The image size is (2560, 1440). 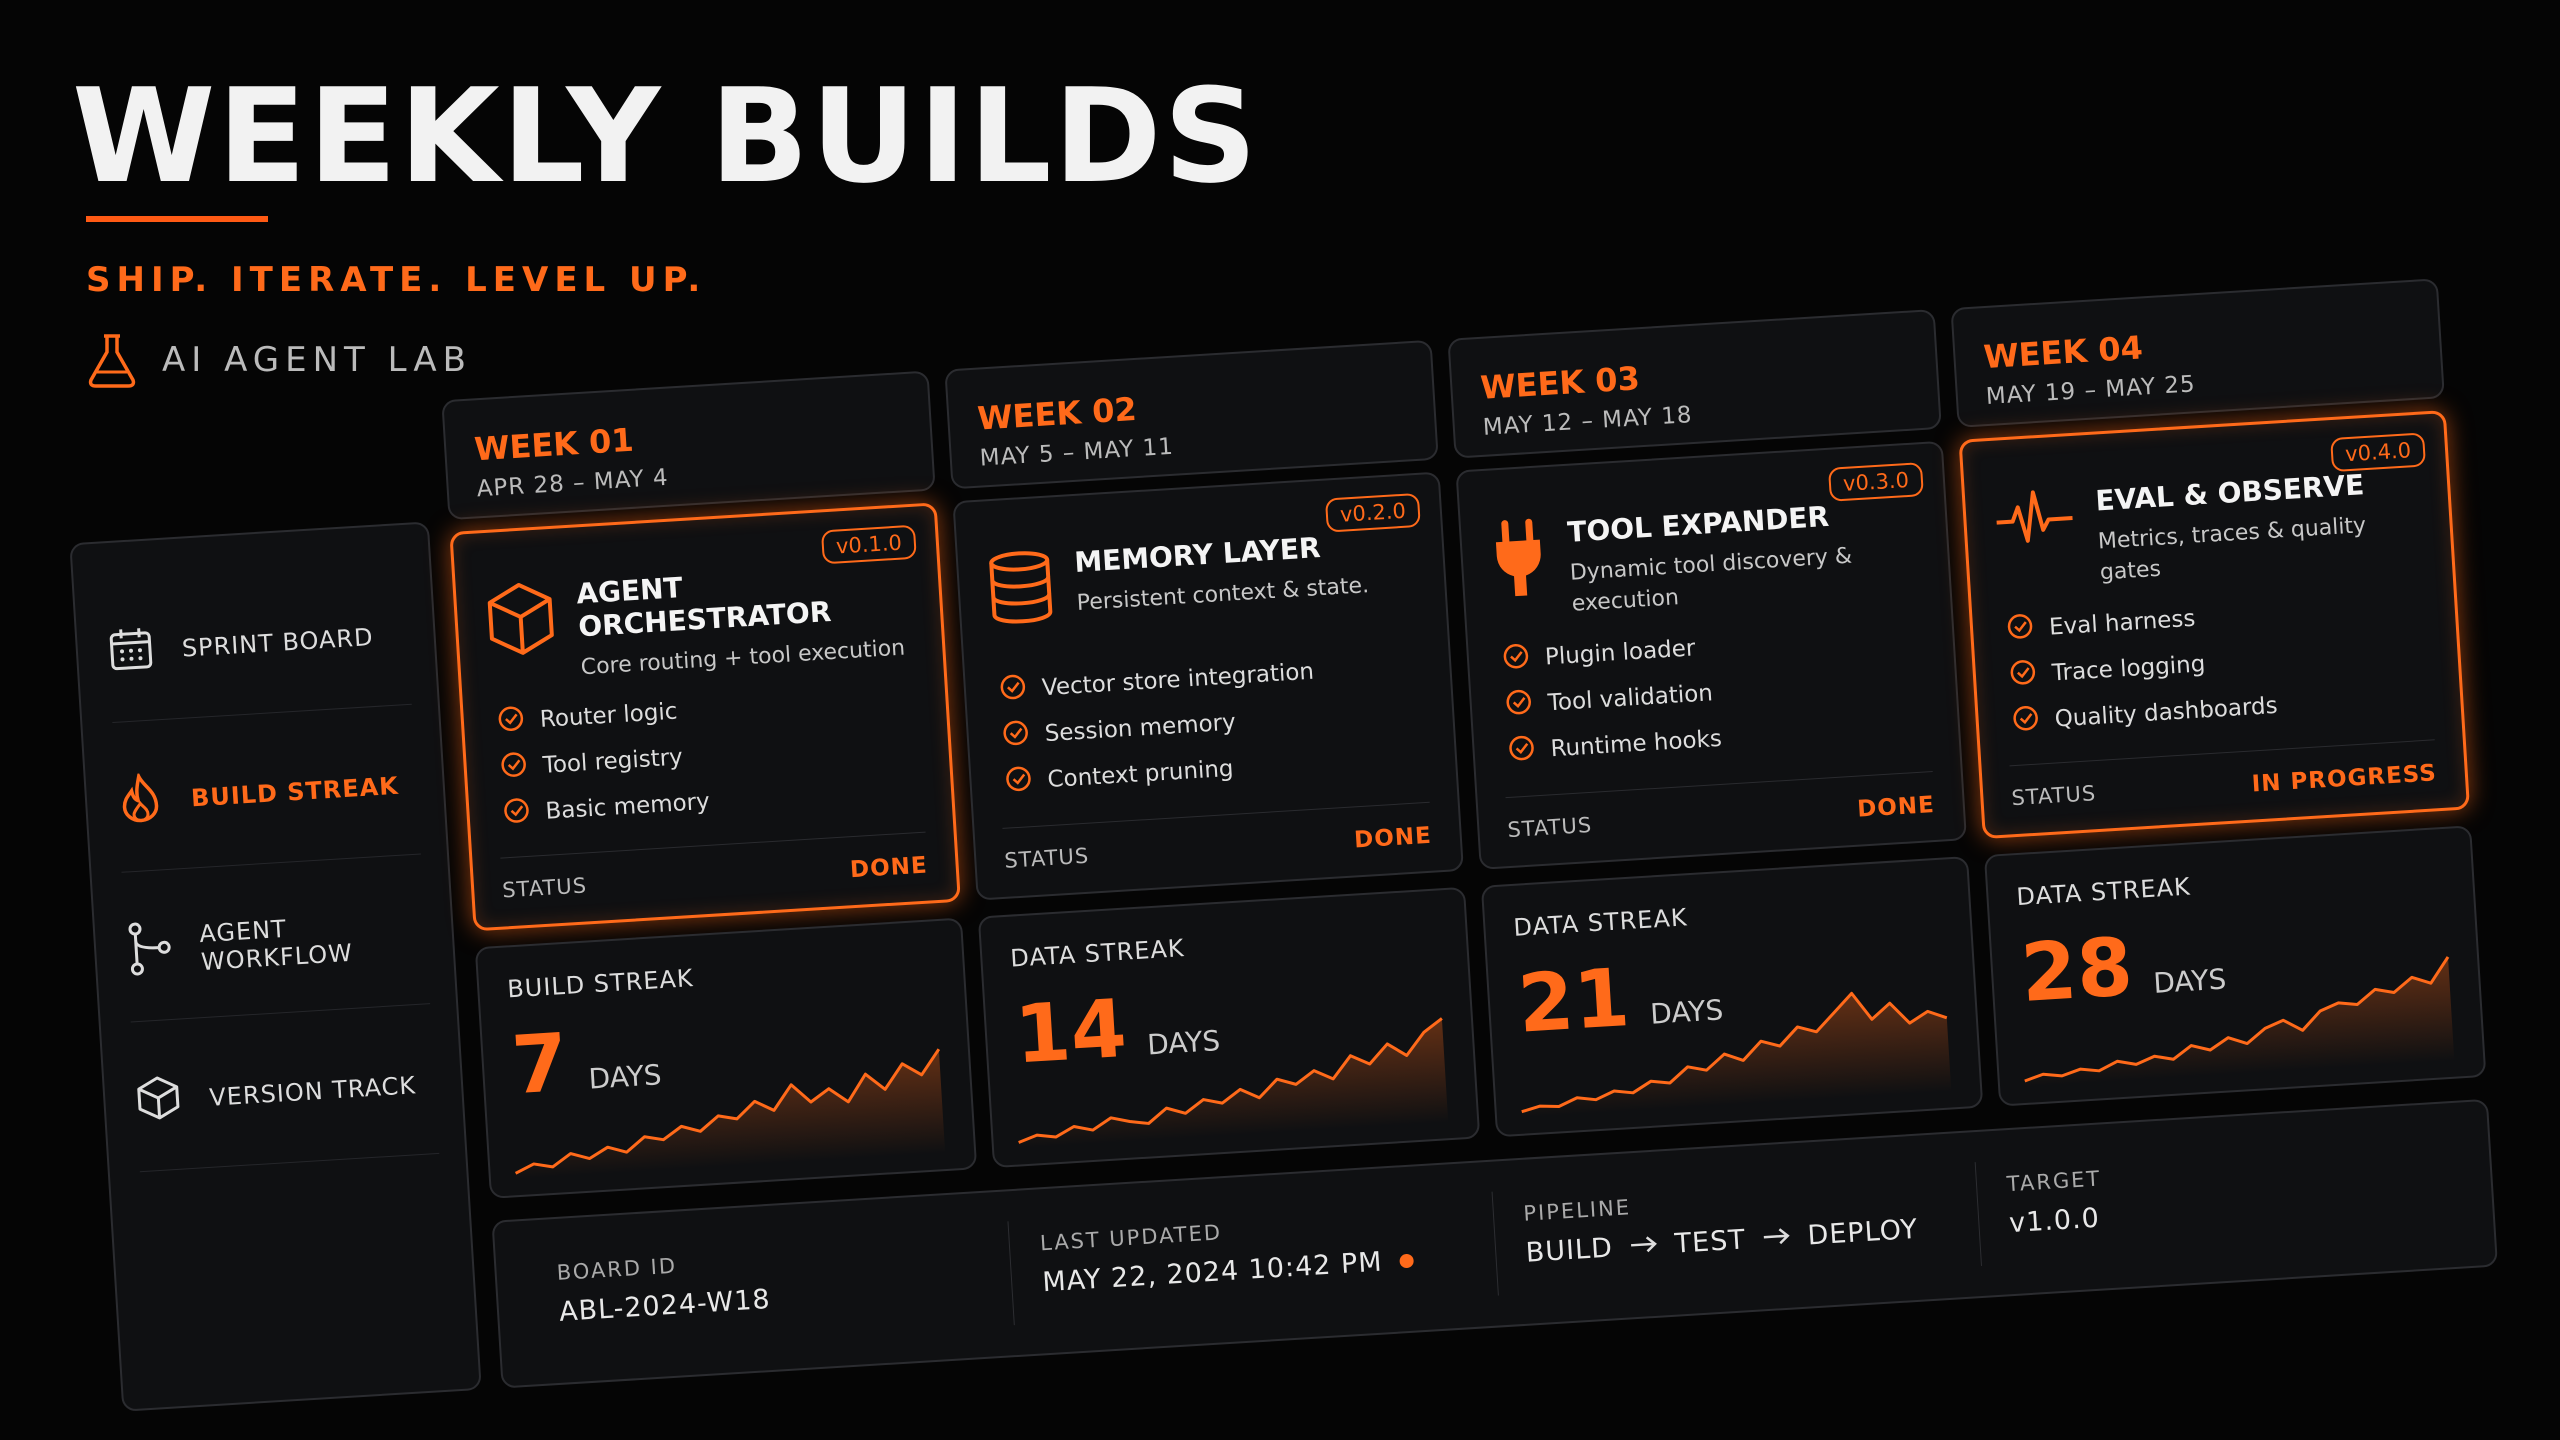 I want to click on card-title: MEMORY LAYER, so click(x=1197, y=555).